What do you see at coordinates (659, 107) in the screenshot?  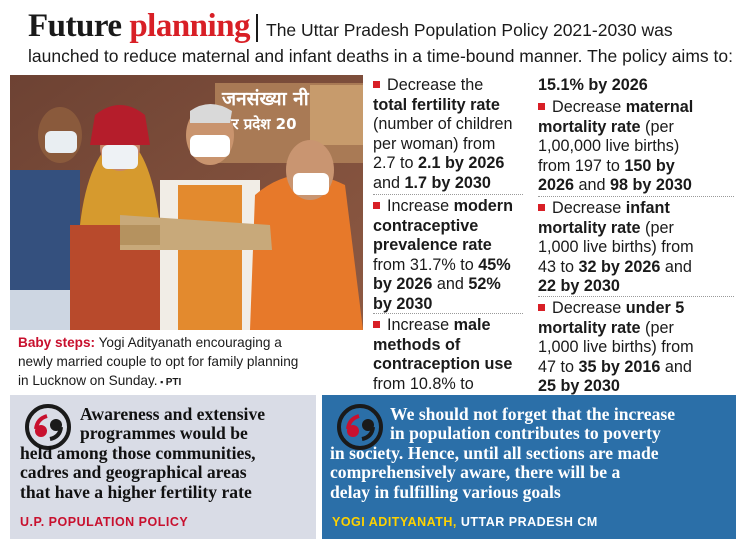 I see `aim-highlight: maternal` at bounding box center [659, 107].